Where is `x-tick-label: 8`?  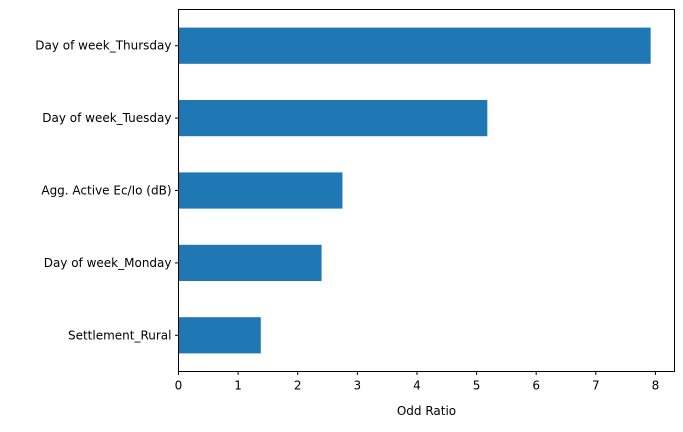 x-tick-label: 8 is located at coordinates (656, 386).